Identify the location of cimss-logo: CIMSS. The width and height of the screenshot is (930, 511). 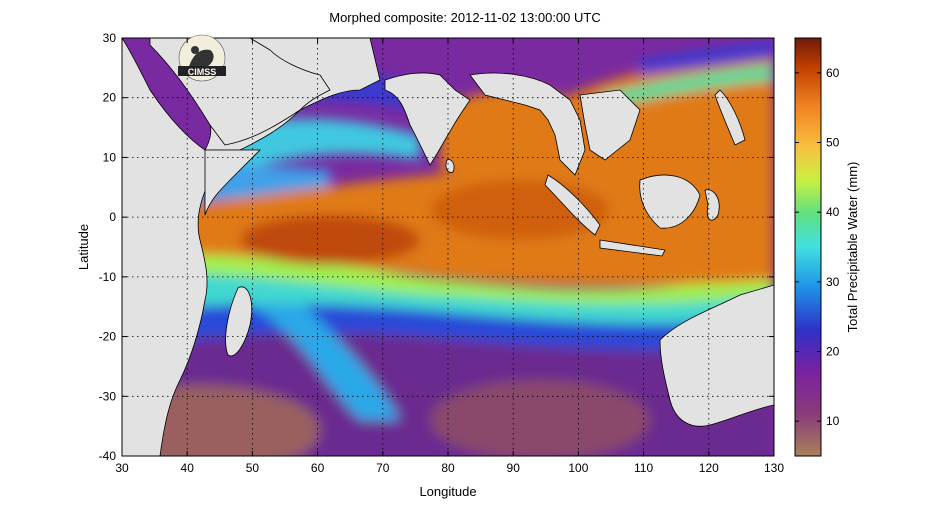
(202, 58).